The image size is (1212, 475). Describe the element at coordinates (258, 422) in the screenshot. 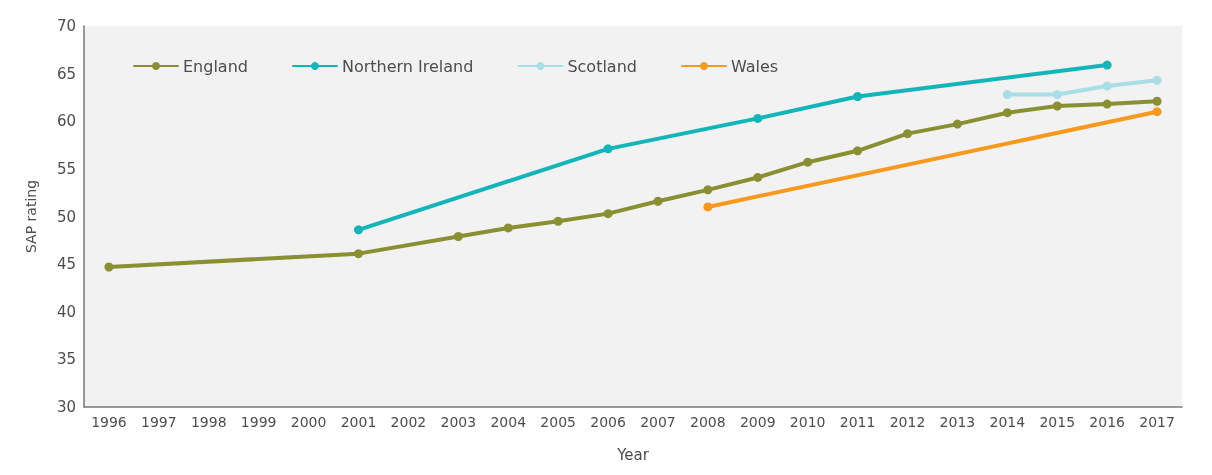

I see `x-tick-label: 1999` at that location.